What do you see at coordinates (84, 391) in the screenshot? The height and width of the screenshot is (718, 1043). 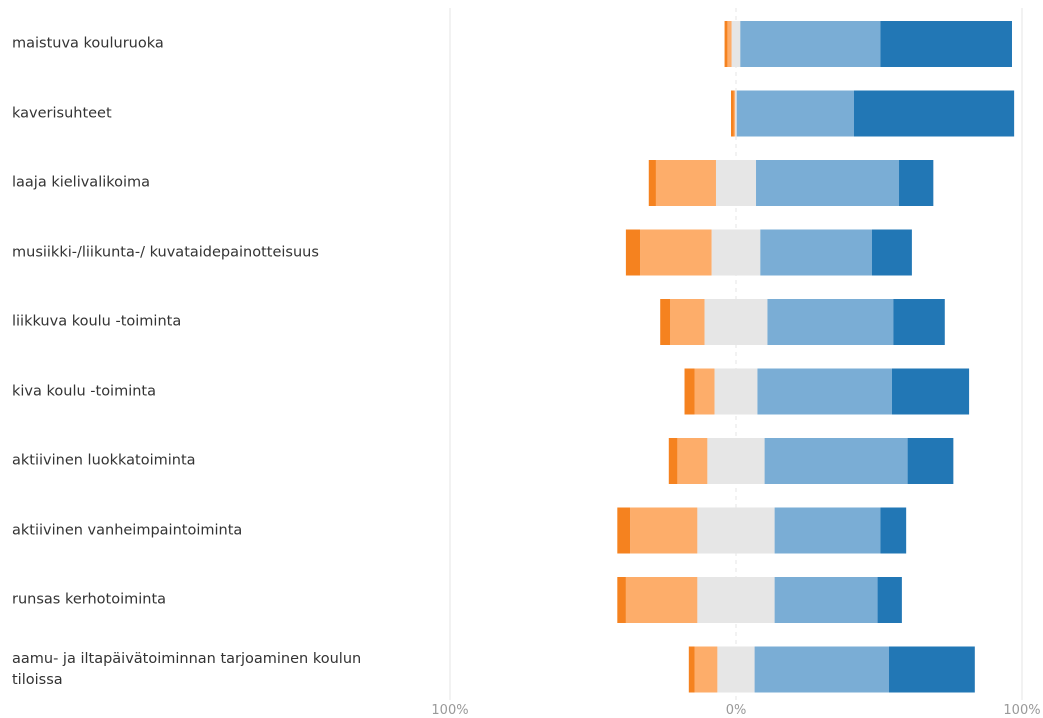 I see `category-label: kiva koulu -toiminta` at bounding box center [84, 391].